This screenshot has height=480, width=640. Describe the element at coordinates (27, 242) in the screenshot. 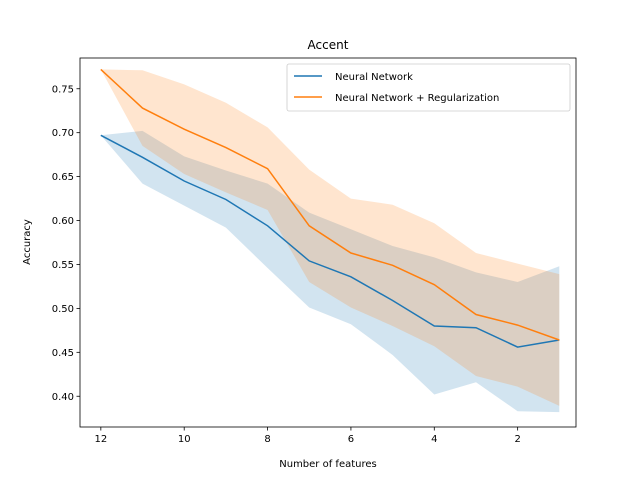

I see `y-axis-label: Accuracy` at that location.